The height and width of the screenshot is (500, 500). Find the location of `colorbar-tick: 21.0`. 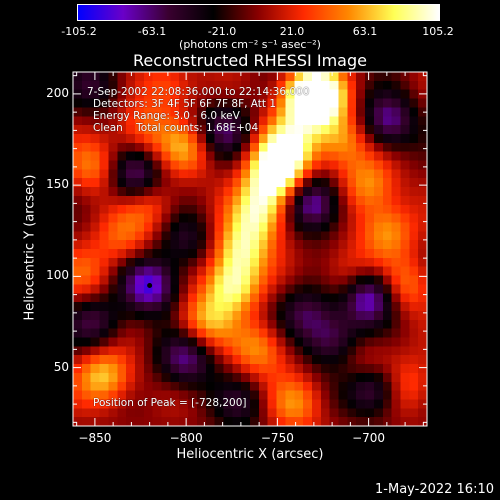

colorbar-tick: 21.0 is located at coordinates (292, 31).